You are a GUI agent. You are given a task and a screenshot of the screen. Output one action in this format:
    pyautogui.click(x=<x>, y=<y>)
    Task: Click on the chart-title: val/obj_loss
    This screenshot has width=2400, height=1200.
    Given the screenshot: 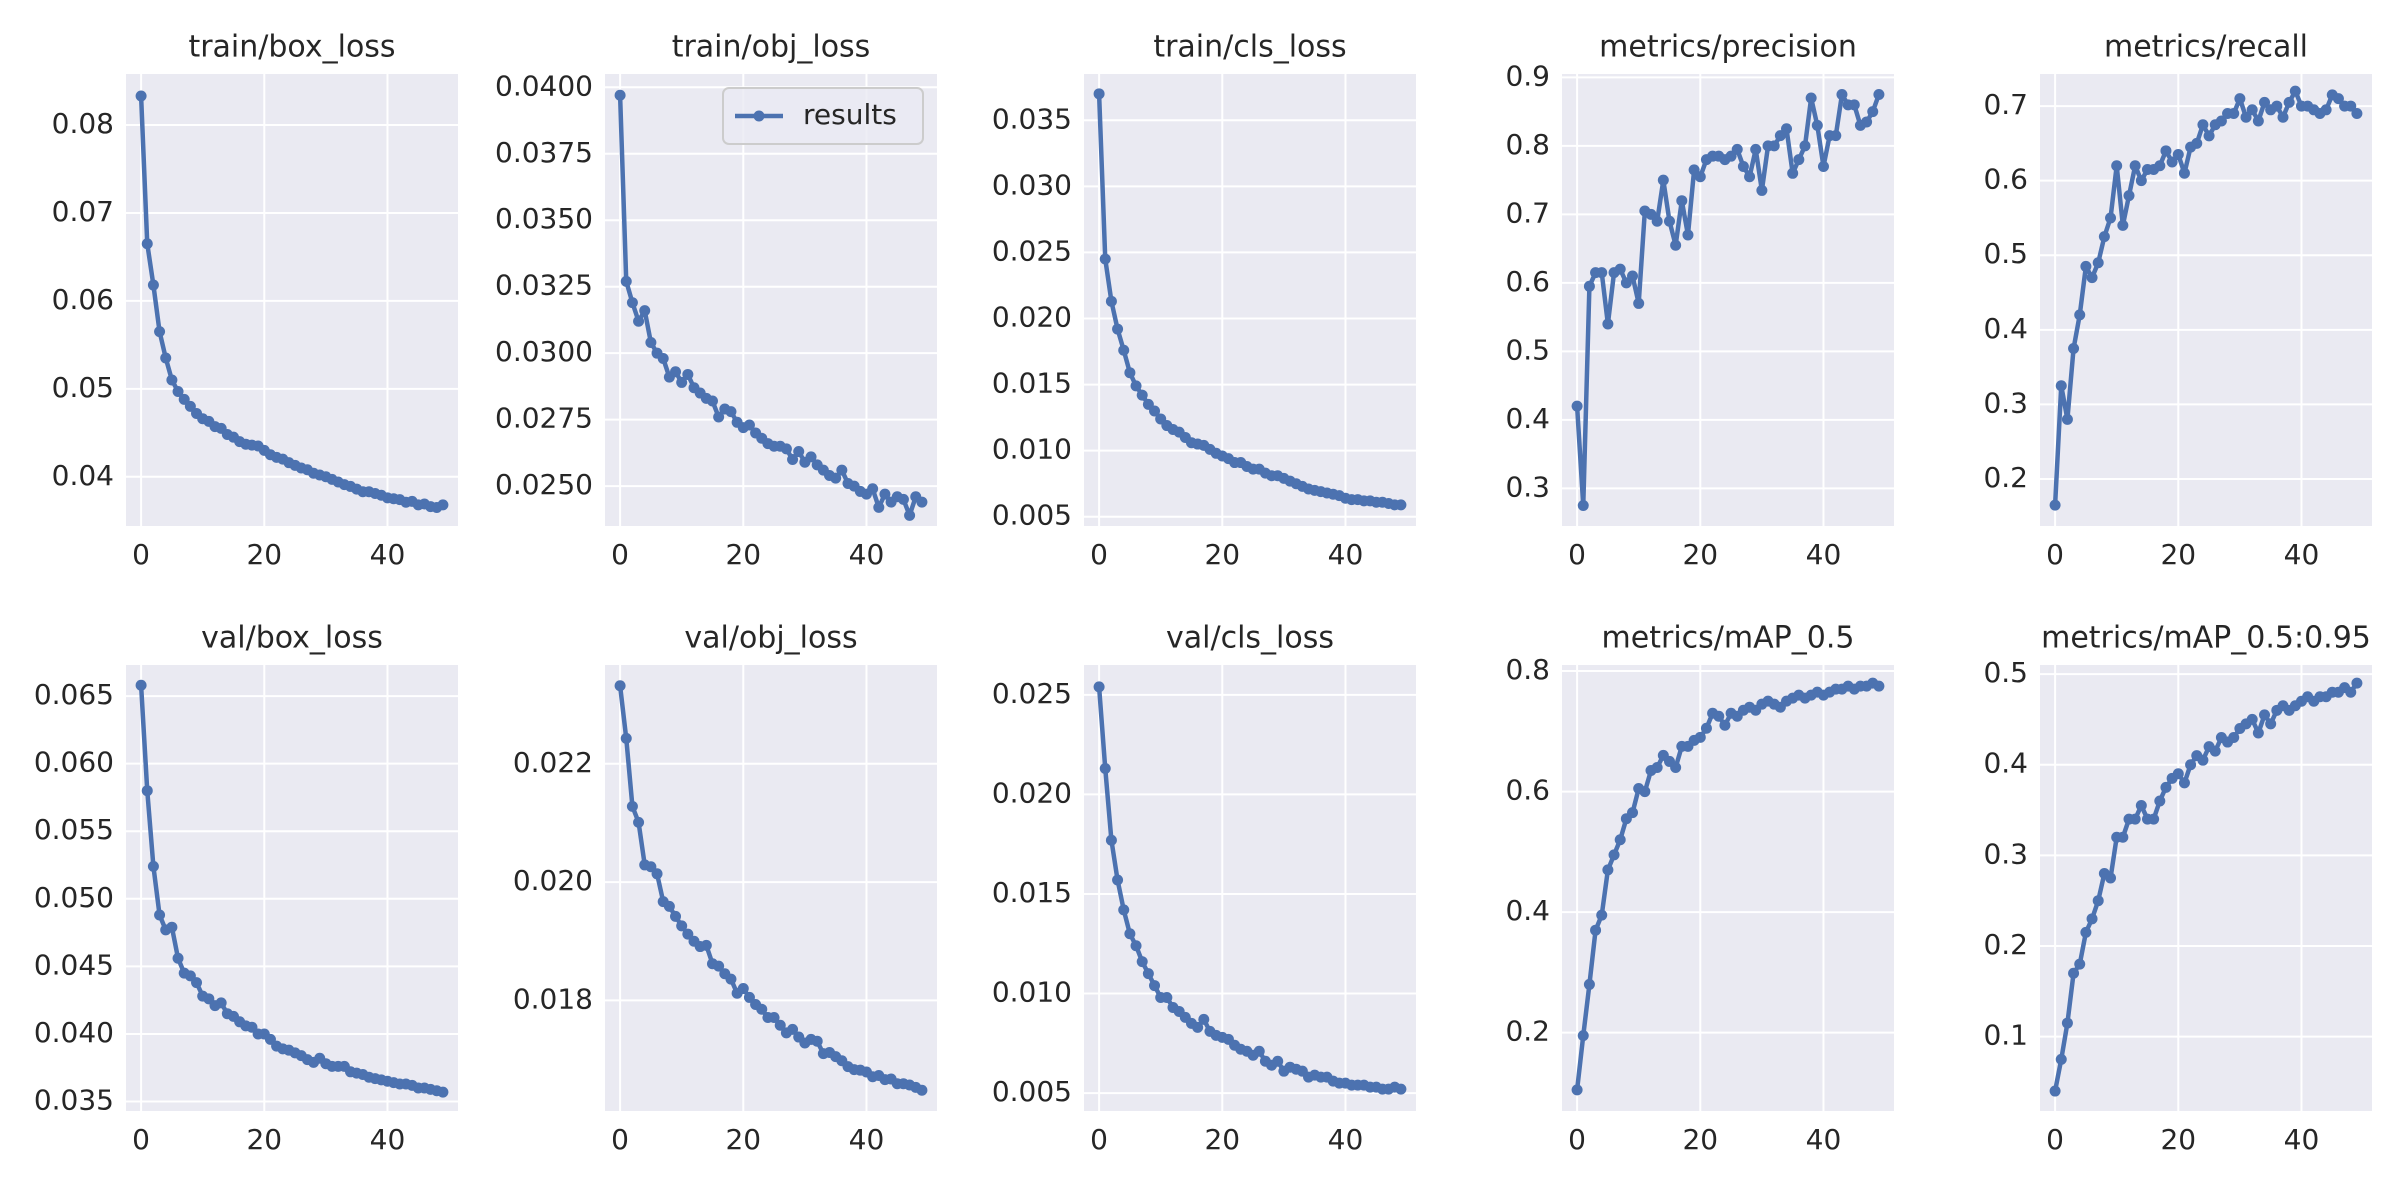 What is the action you would take?
    pyautogui.click(x=770, y=638)
    